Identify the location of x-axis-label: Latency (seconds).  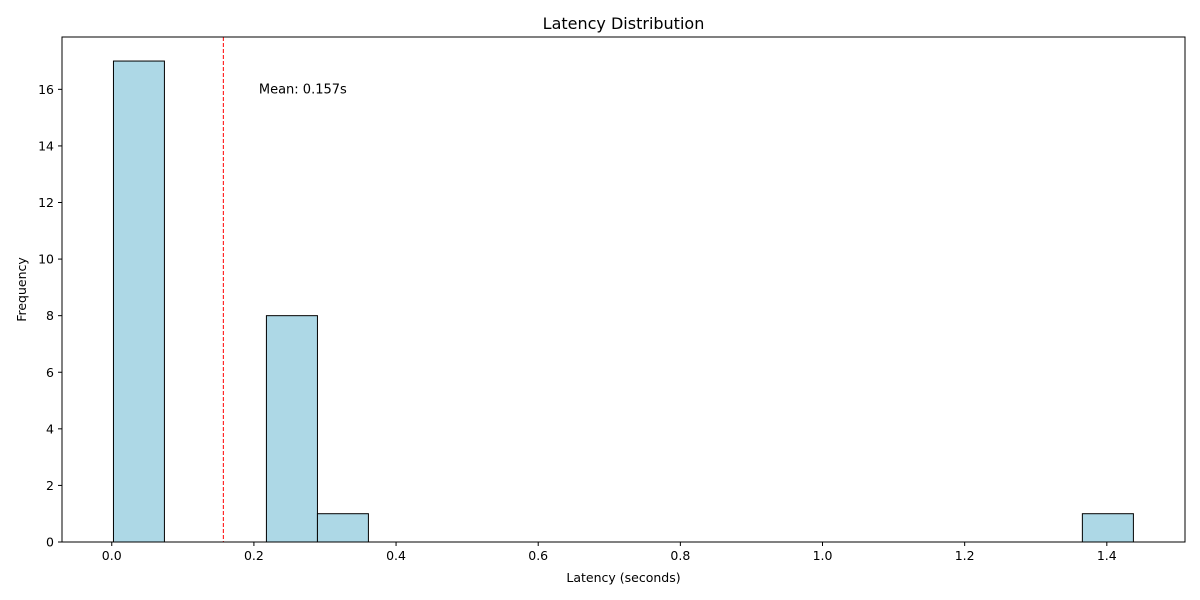
(623, 577).